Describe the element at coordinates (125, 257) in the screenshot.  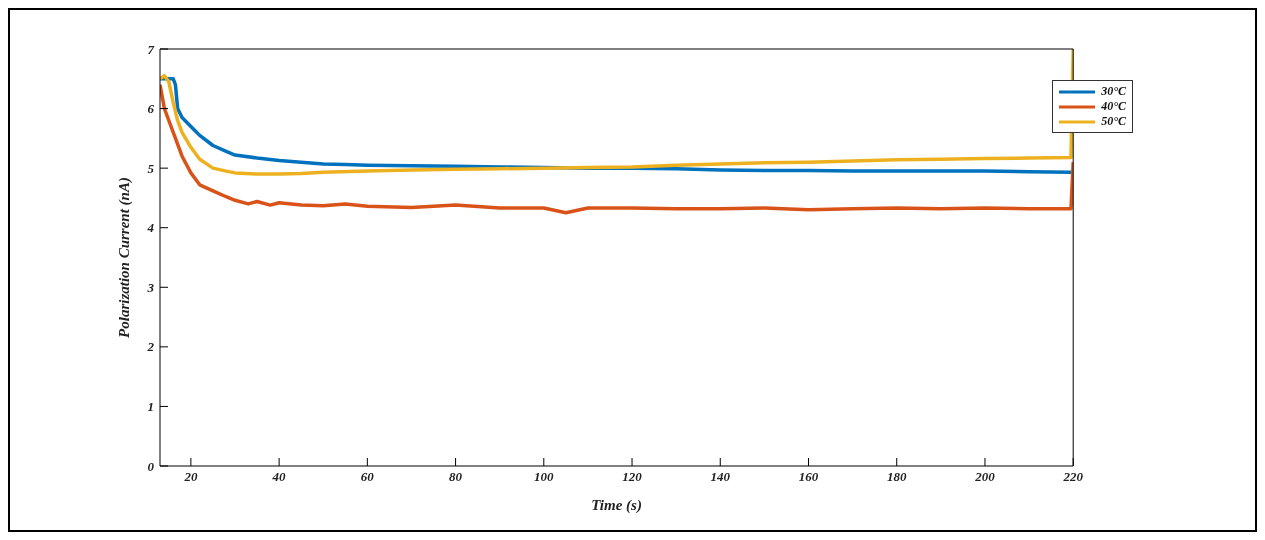
I see `y-axis-title: Polarization Current (nA)` at that location.